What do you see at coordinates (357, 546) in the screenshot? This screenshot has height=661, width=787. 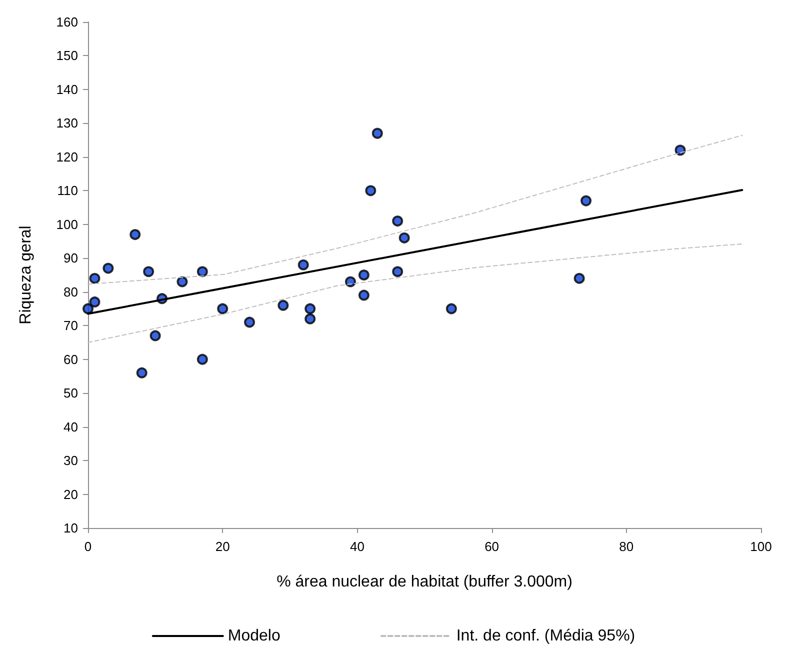 I see `x-tick-label: 40` at bounding box center [357, 546].